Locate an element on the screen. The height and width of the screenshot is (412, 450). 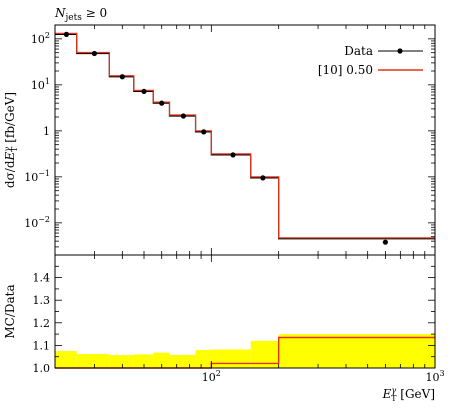
x-axis-label: Eγ T [GeV] is located at coordinates (408, 394).